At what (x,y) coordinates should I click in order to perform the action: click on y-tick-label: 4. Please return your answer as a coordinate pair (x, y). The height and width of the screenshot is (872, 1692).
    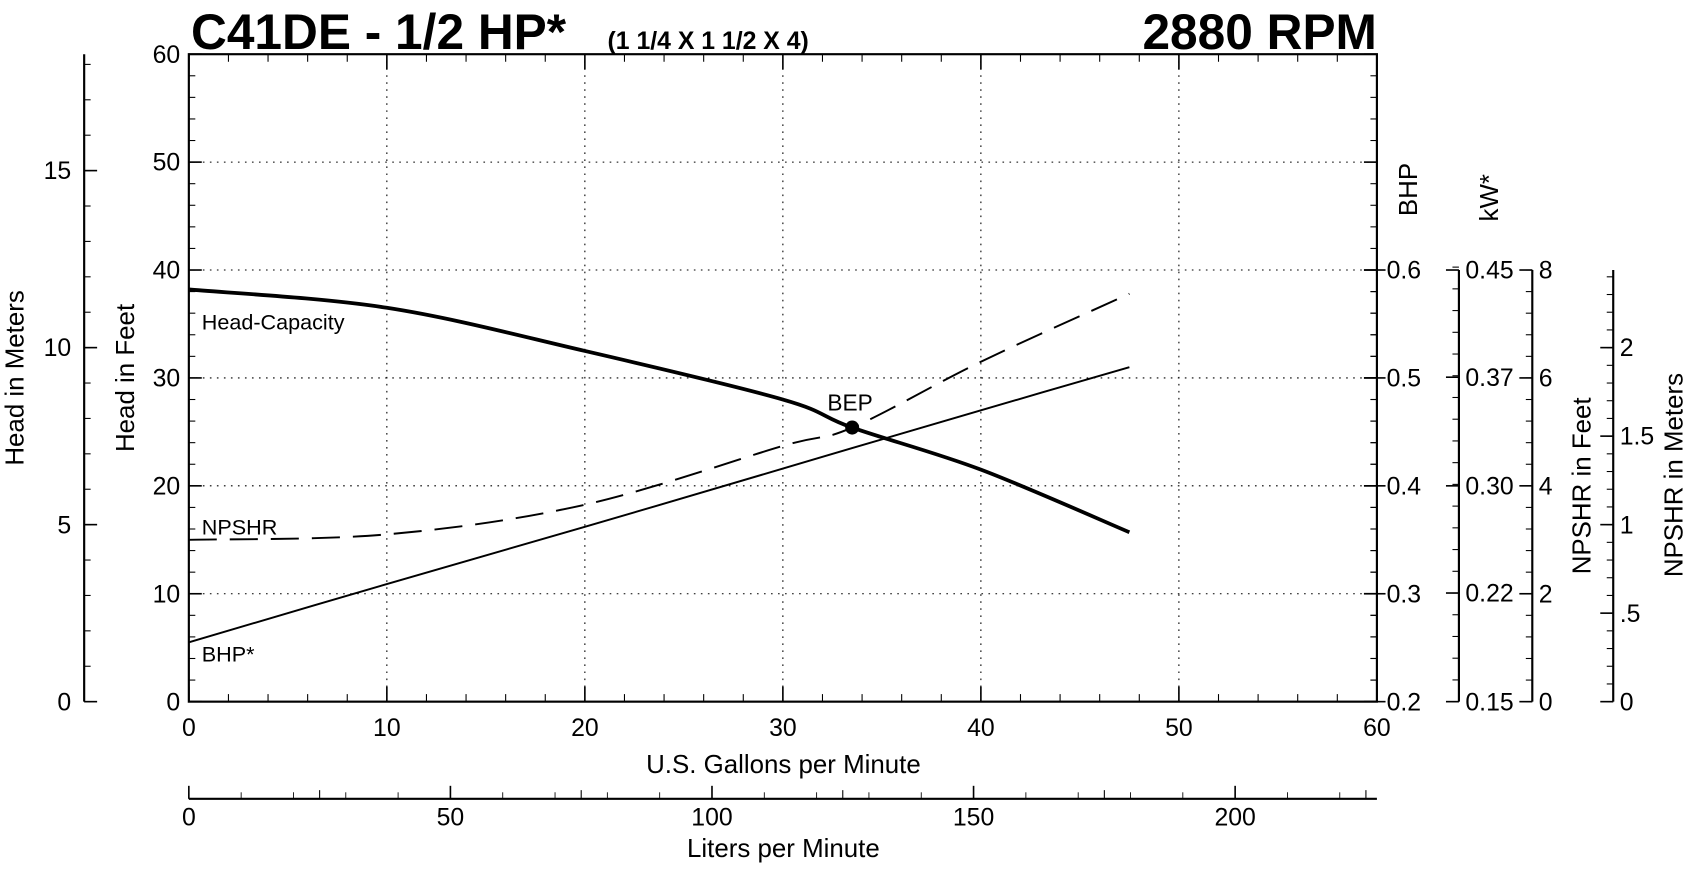
    Looking at the image, I should click on (1546, 486).